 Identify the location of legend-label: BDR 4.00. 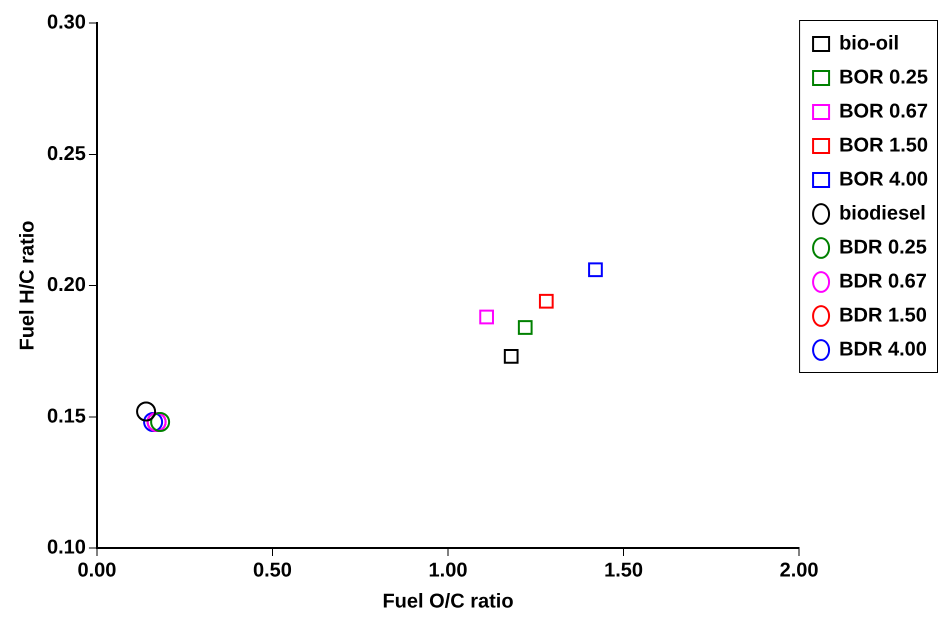
(883, 349).